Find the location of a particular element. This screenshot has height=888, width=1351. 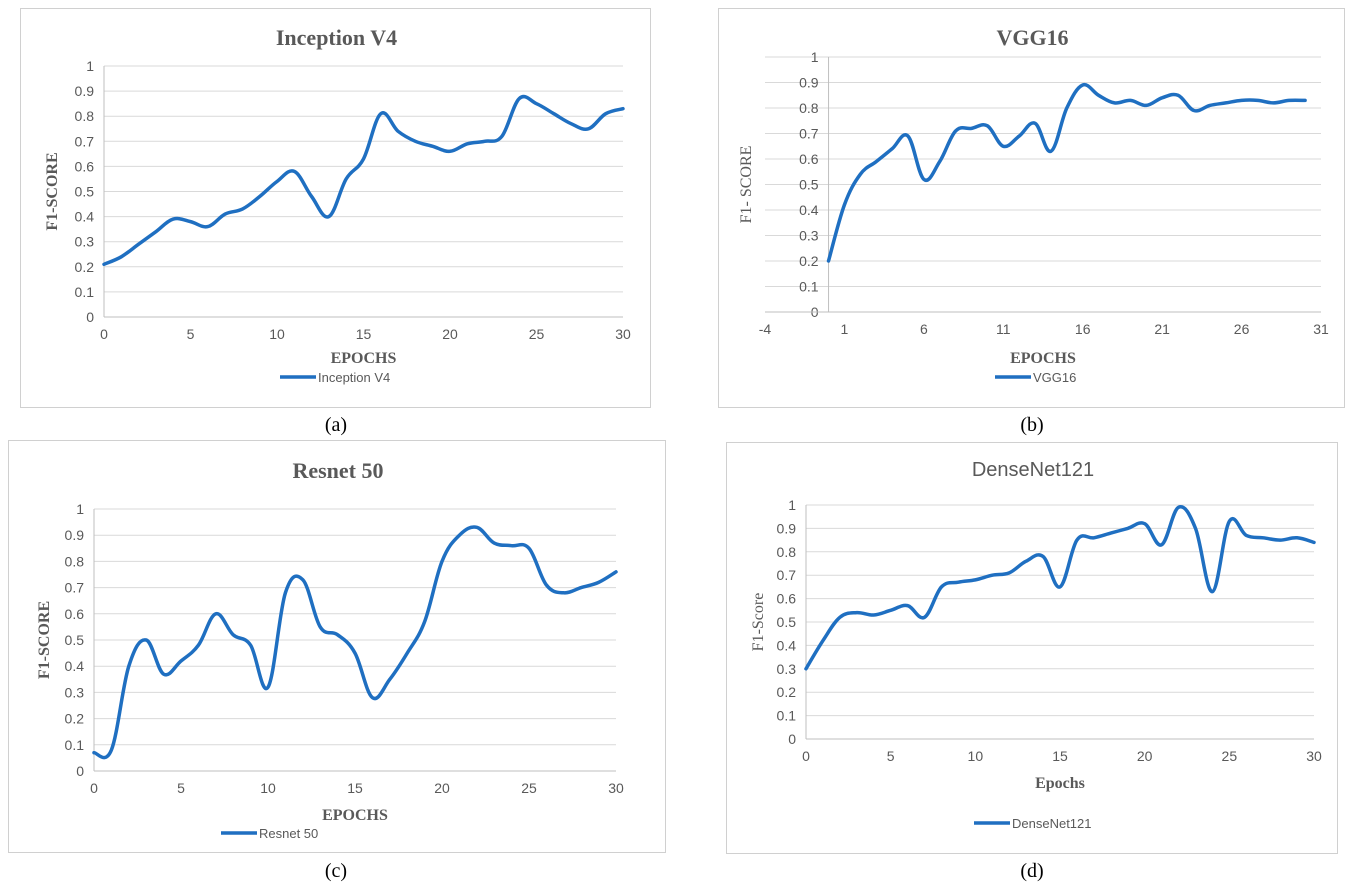

caption-b: (b) is located at coordinates (1032, 425).